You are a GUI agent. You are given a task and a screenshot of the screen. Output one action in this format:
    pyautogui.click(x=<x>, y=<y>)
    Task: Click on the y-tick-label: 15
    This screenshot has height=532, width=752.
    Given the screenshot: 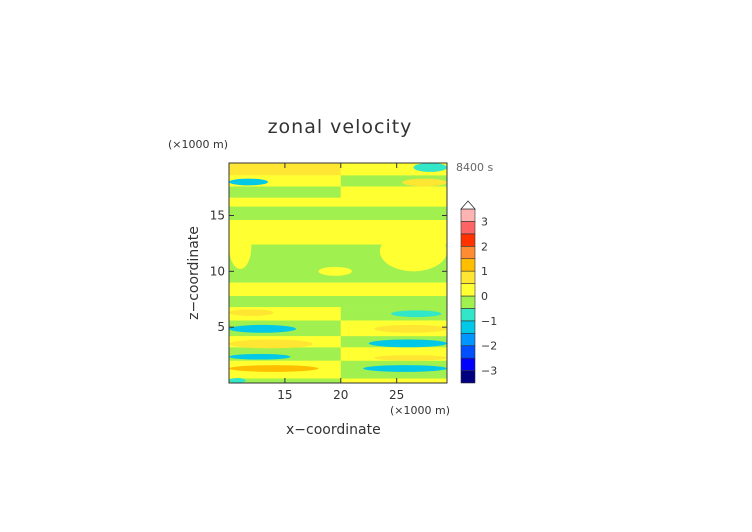 What is the action you would take?
    pyautogui.click(x=217, y=215)
    